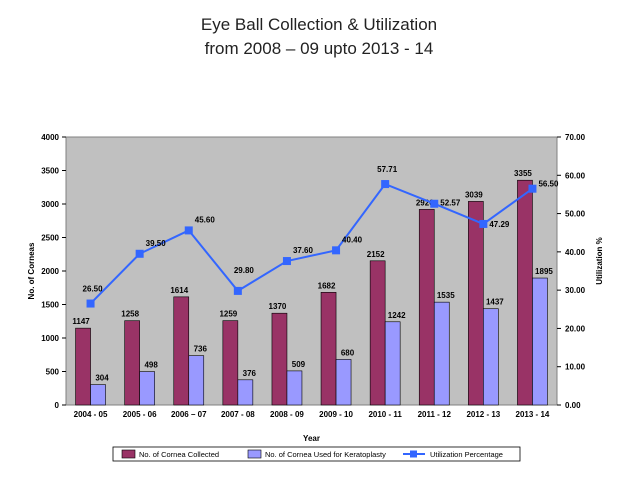 This screenshot has height=479, width=638. I want to click on bar-collected-data-label: 1147, so click(81, 321).